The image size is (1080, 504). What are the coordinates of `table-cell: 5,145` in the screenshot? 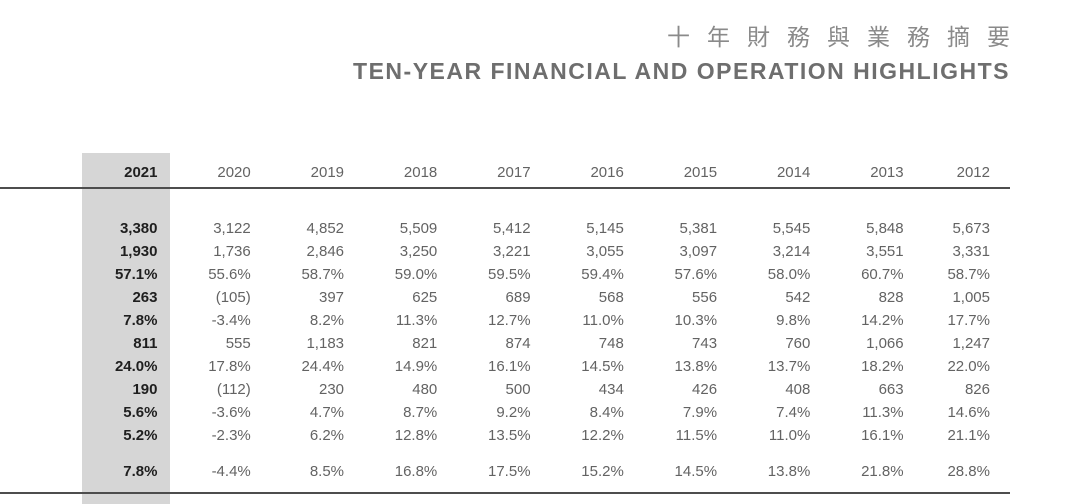 It's located at (605, 228).